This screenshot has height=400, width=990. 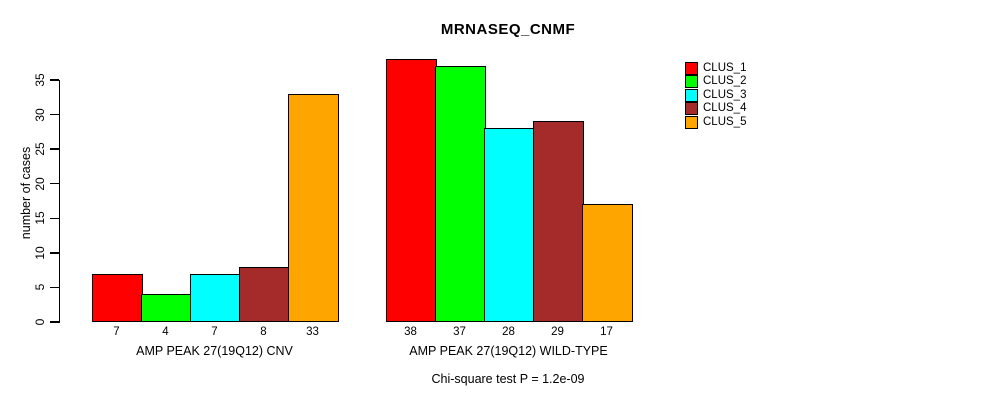 What do you see at coordinates (117, 297) in the screenshot?
I see `bar-clus_1-group1` at bounding box center [117, 297].